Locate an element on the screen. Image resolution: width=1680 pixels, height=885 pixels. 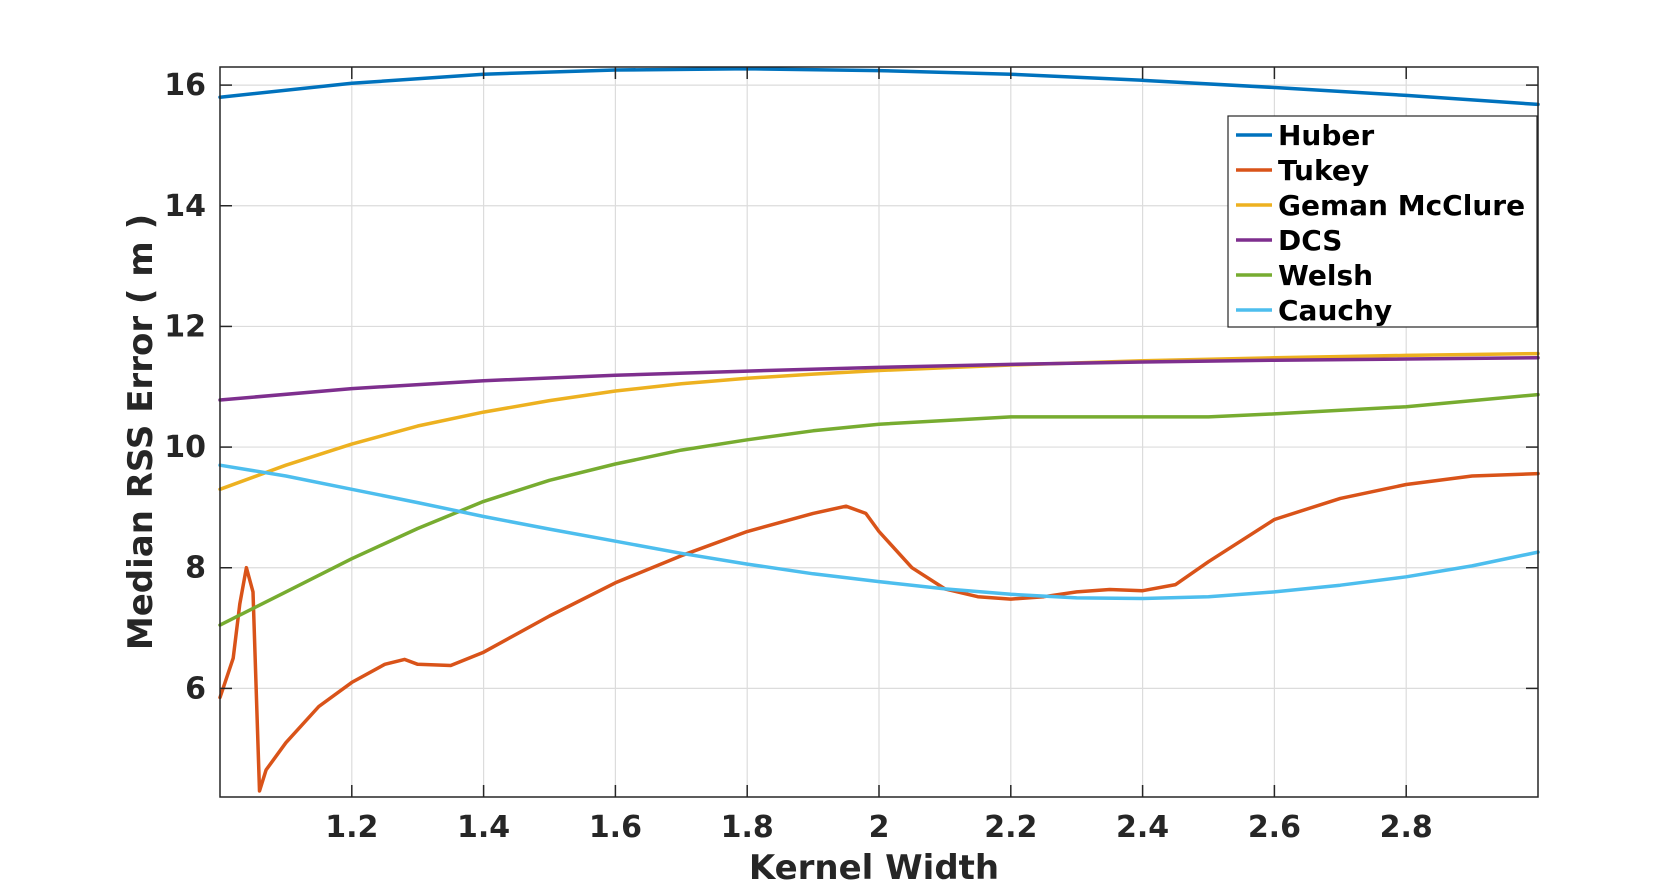
series-line-geman-mcclure is located at coordinates (879, 421).